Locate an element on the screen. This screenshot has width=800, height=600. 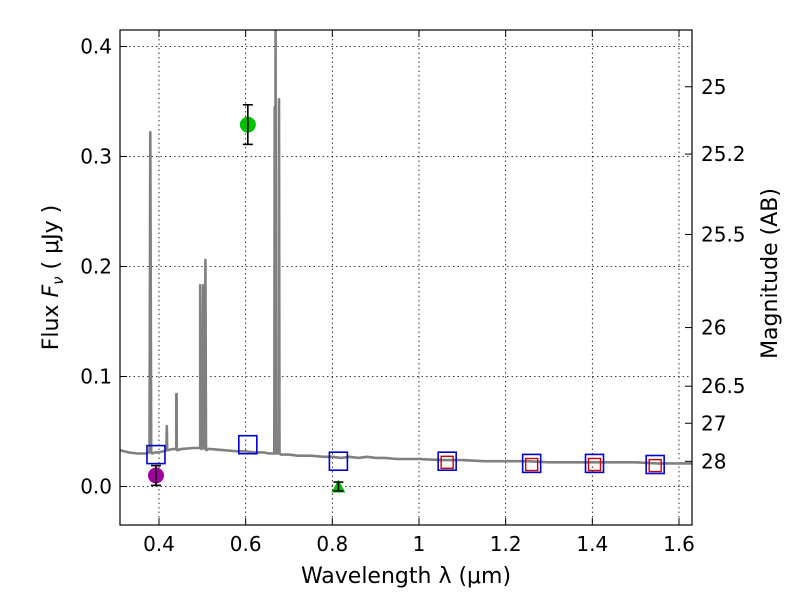
y-axis-label-symbol: F is located at coordinates (51, 290).